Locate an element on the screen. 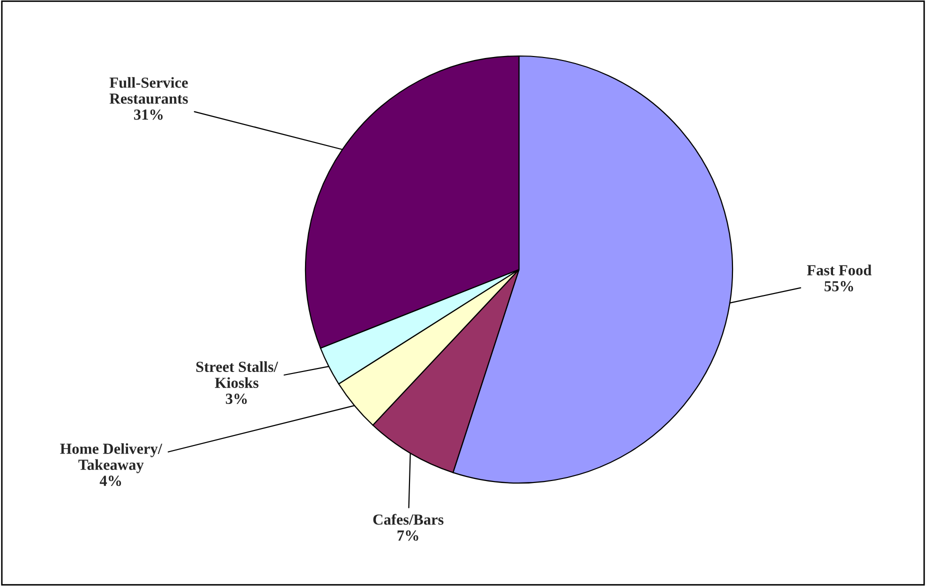 This screenshot has width=926, height=586. data-label: 7% is located at coordinates (408, 535).